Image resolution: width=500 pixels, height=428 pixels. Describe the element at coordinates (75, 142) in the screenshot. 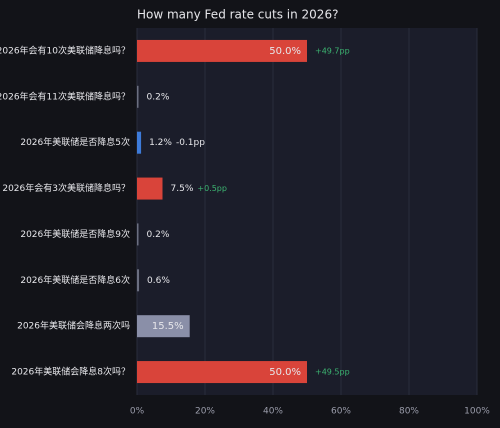

I see `y-tick-label: 2026年美联储是否降息5次` at that location.